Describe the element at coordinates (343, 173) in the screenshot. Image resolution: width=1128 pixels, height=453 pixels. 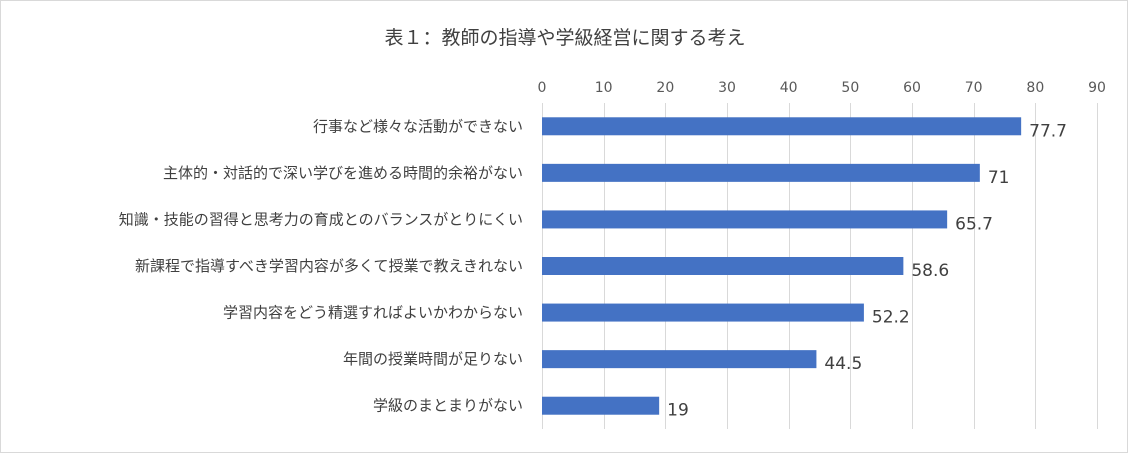
I see `category-label: 主体的・対話的で深い学びを進める時間的余裕がない` at that location.